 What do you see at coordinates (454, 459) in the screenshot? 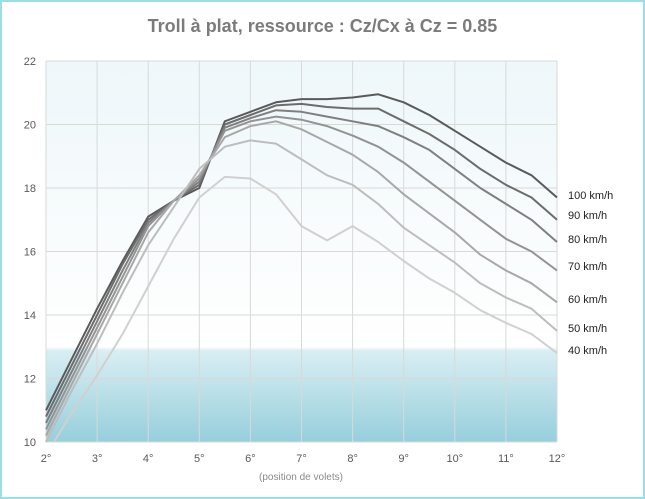
I see `x-tick-label: 10°` at bounding box center [454, 459].